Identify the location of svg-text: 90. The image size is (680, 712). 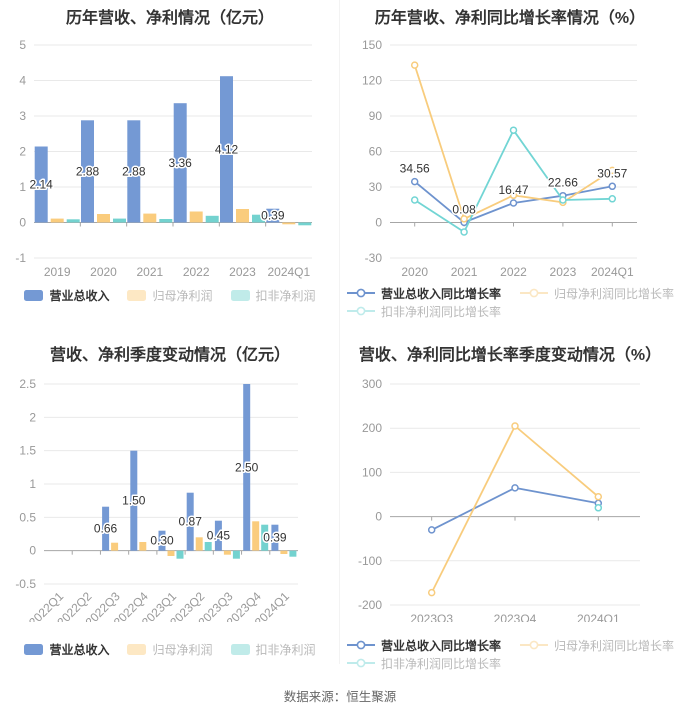
(376, 116).